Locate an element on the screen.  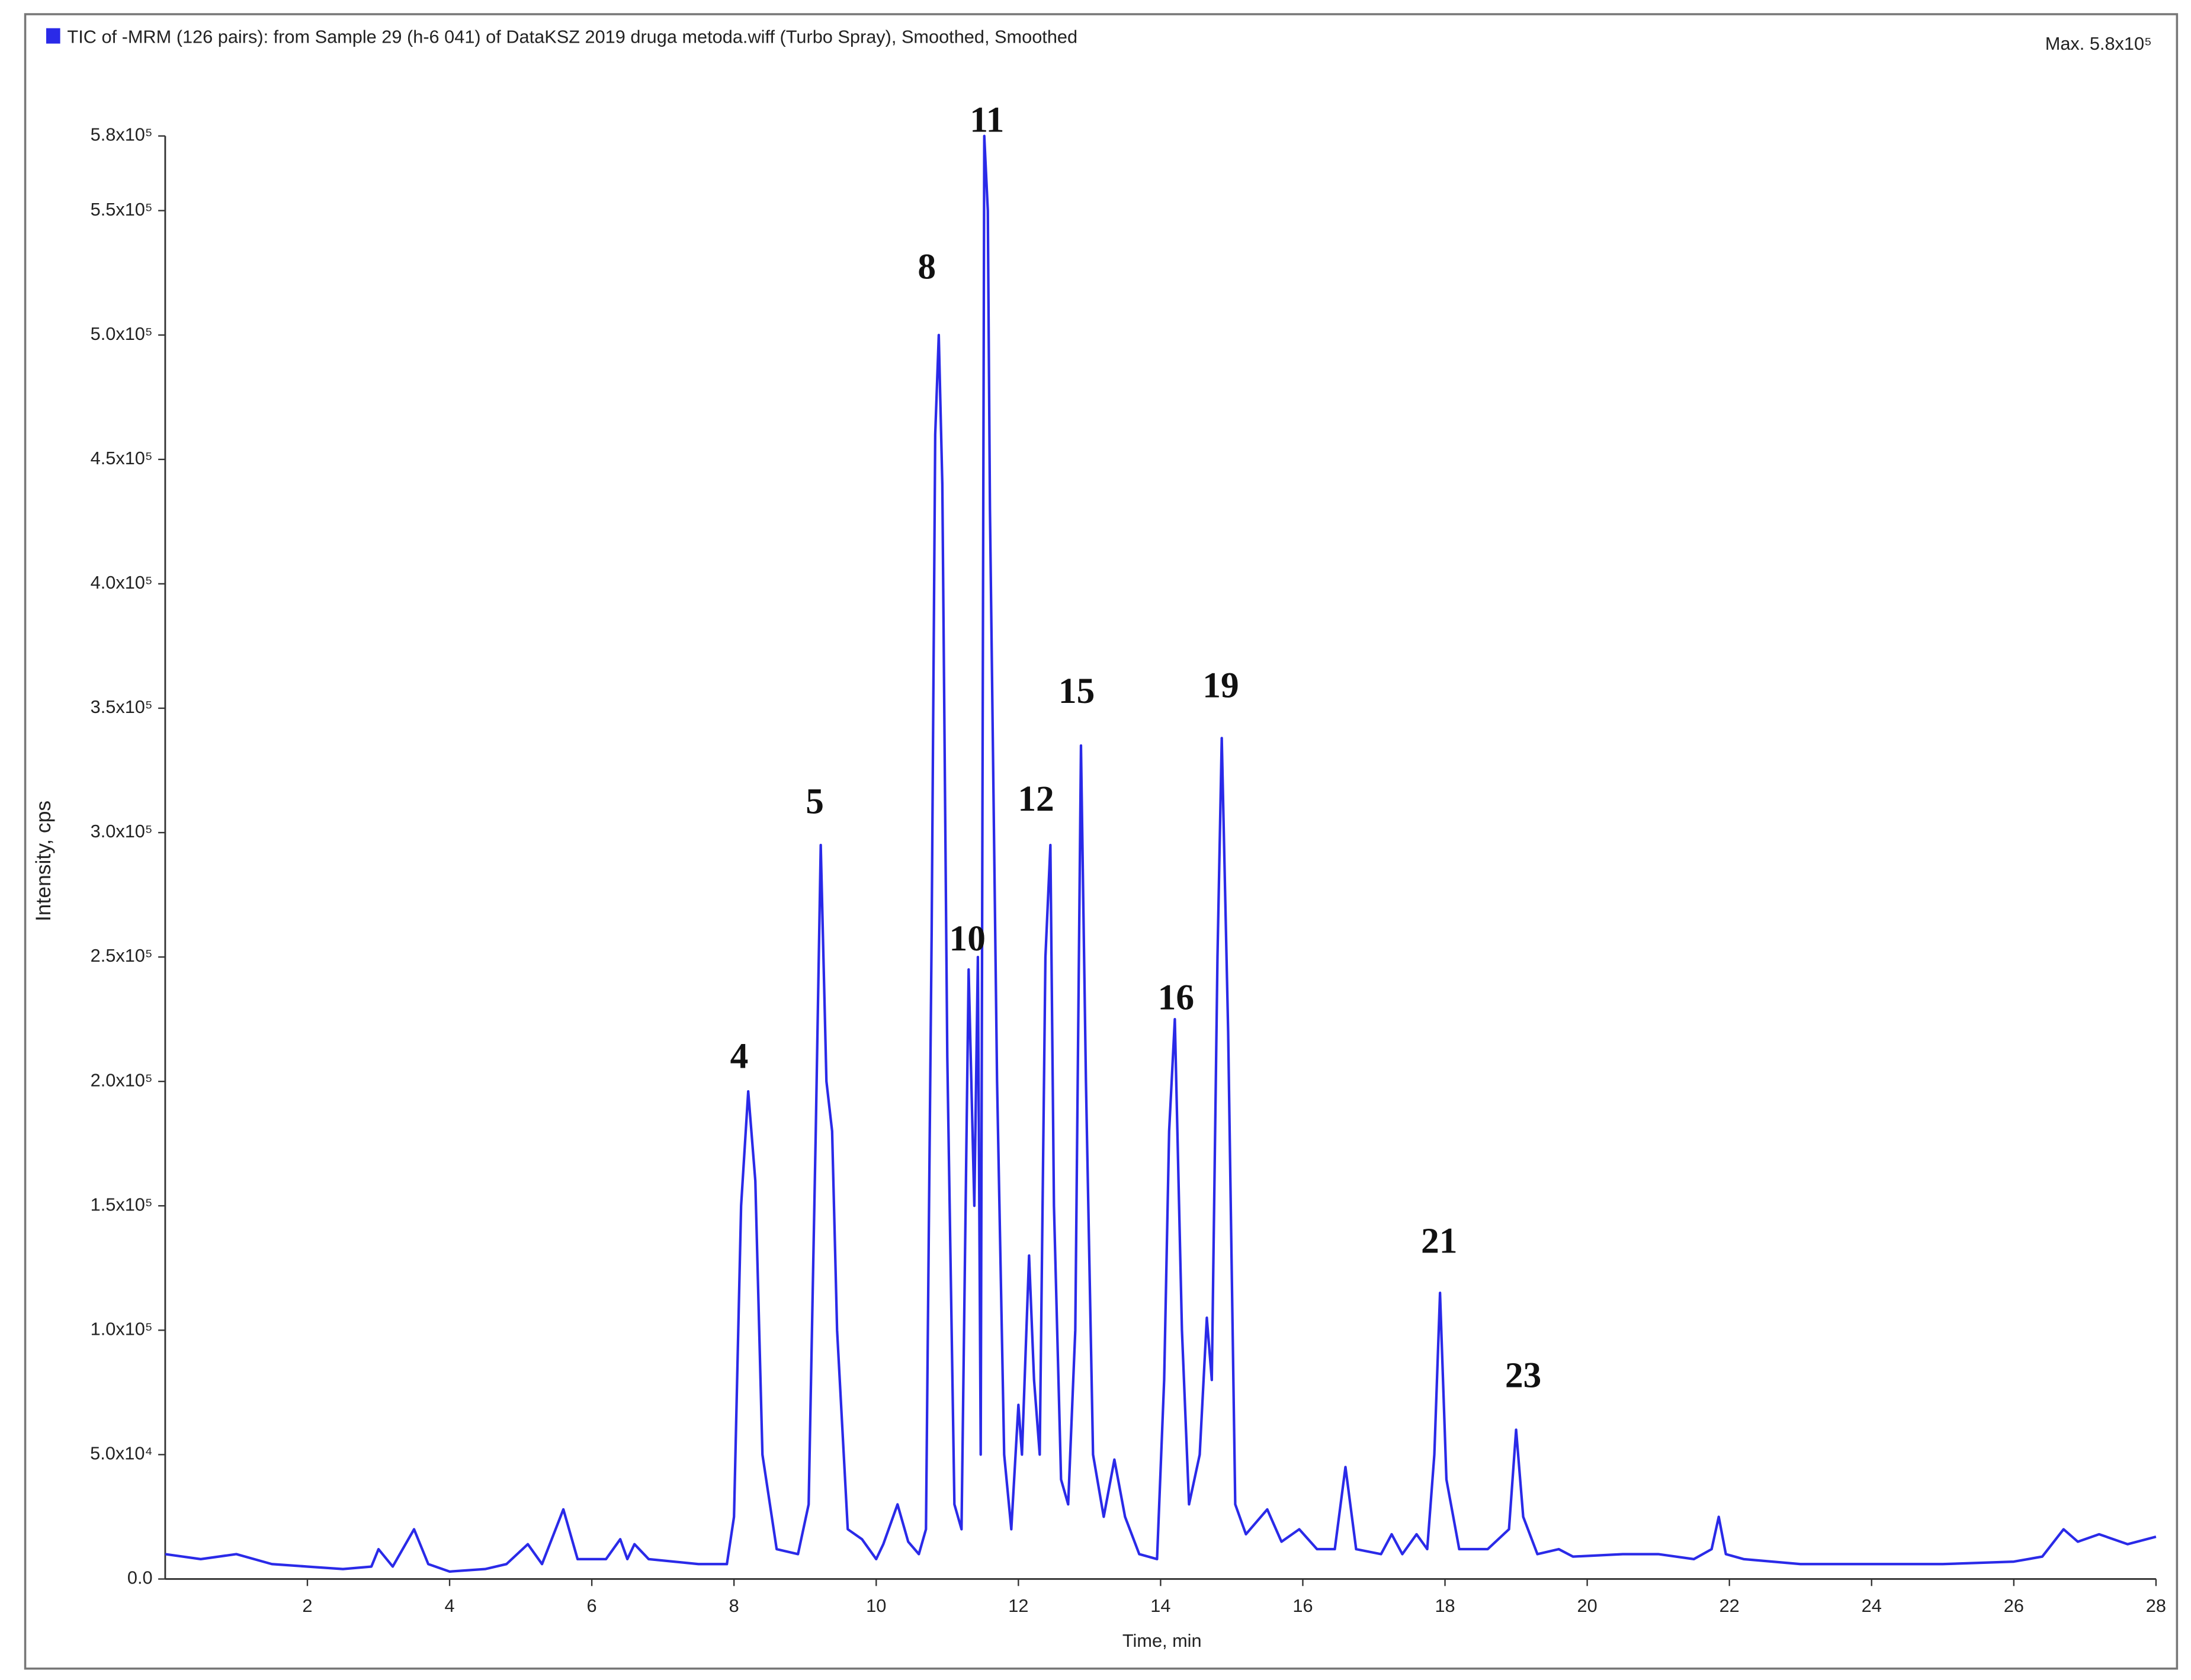
x-tick-label: 24 is located at coordinates (1872, 1605).